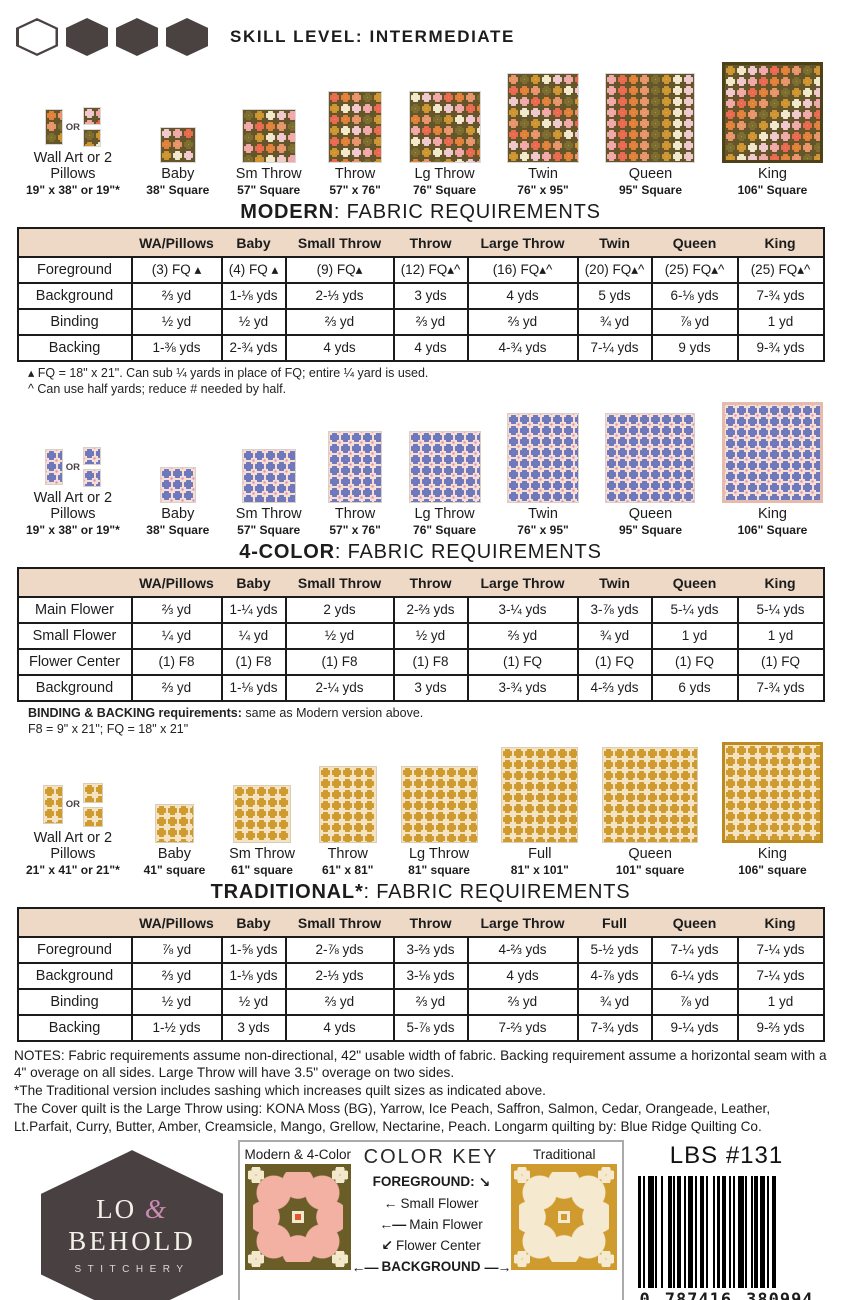 The height and width of the screenshot is (1300, 841). I want to click on quilt-item-modern: Twin 76" x 95", so click(543, 135).